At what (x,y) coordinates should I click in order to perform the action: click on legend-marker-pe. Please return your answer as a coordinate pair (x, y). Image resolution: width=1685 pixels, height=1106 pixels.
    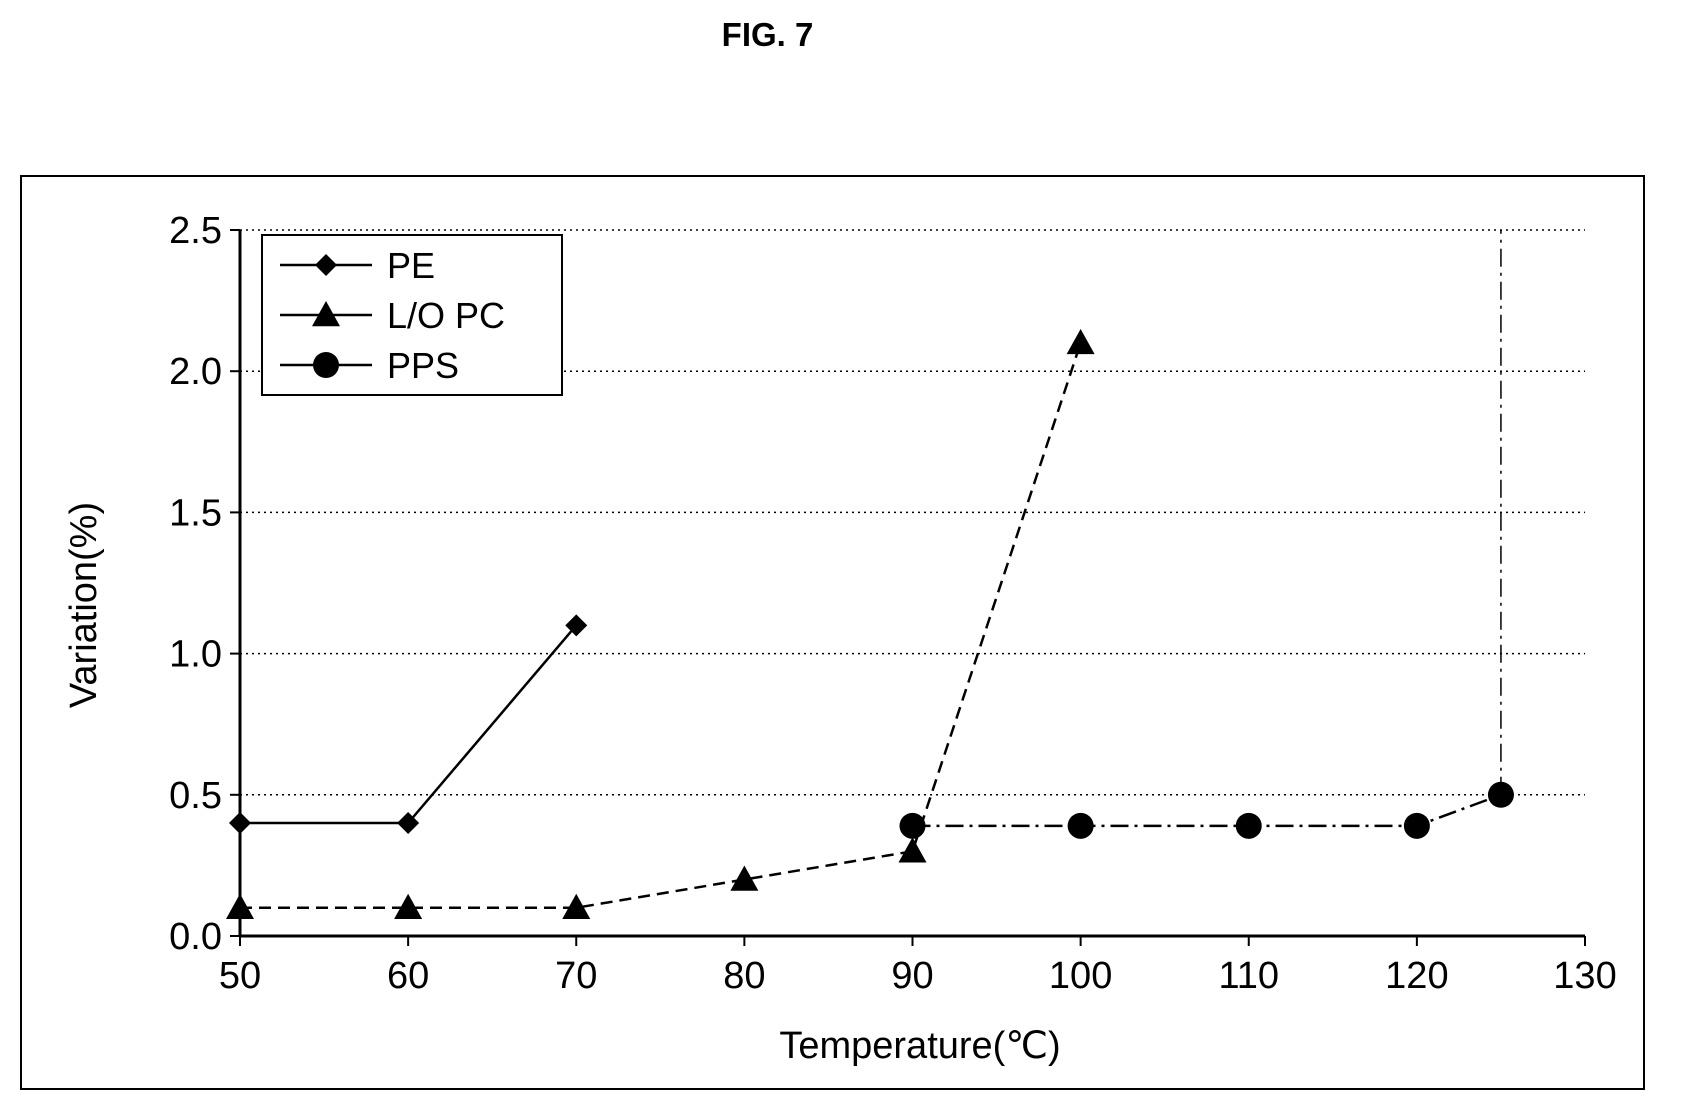
    Looking at the image, I should click on (326, 265).